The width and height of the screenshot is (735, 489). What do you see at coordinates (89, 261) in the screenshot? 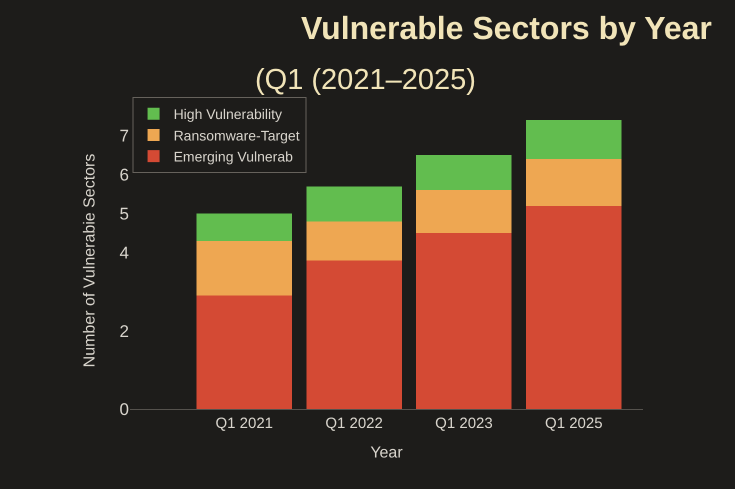
I see `y-axis-title: Number of Vulnerabie Sectors` at bounding box center [89, 261].